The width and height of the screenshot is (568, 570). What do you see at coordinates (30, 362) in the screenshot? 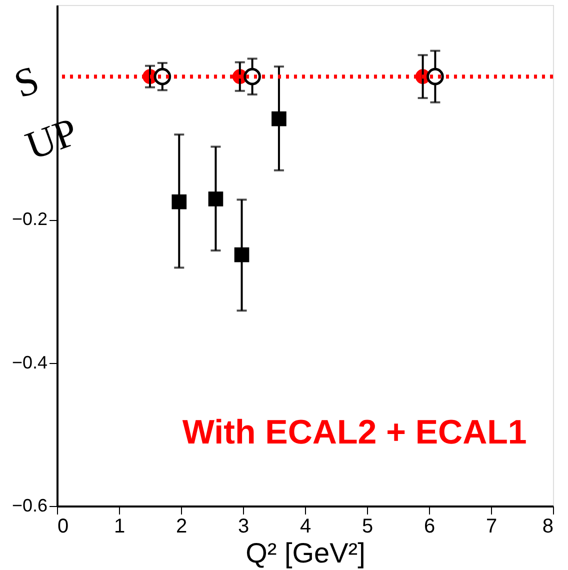
I see `y-tick-label: −0.4` at bounding box center [30, 362].